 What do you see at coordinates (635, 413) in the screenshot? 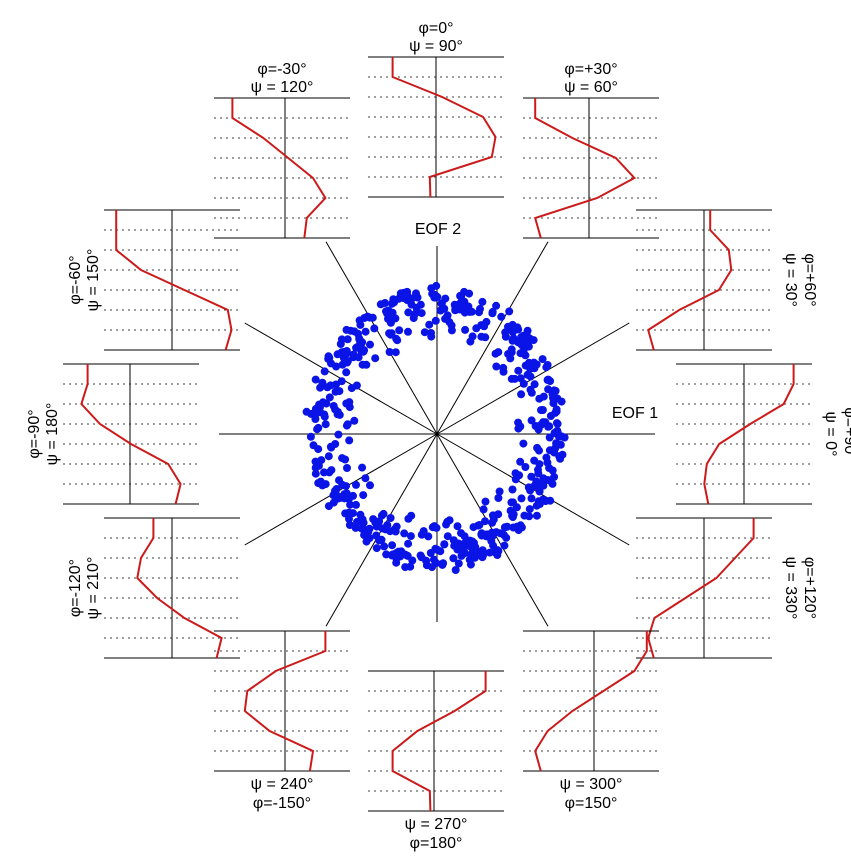
I see `eof1-axis-label: EOF 1` at bounding box center [635, 413].